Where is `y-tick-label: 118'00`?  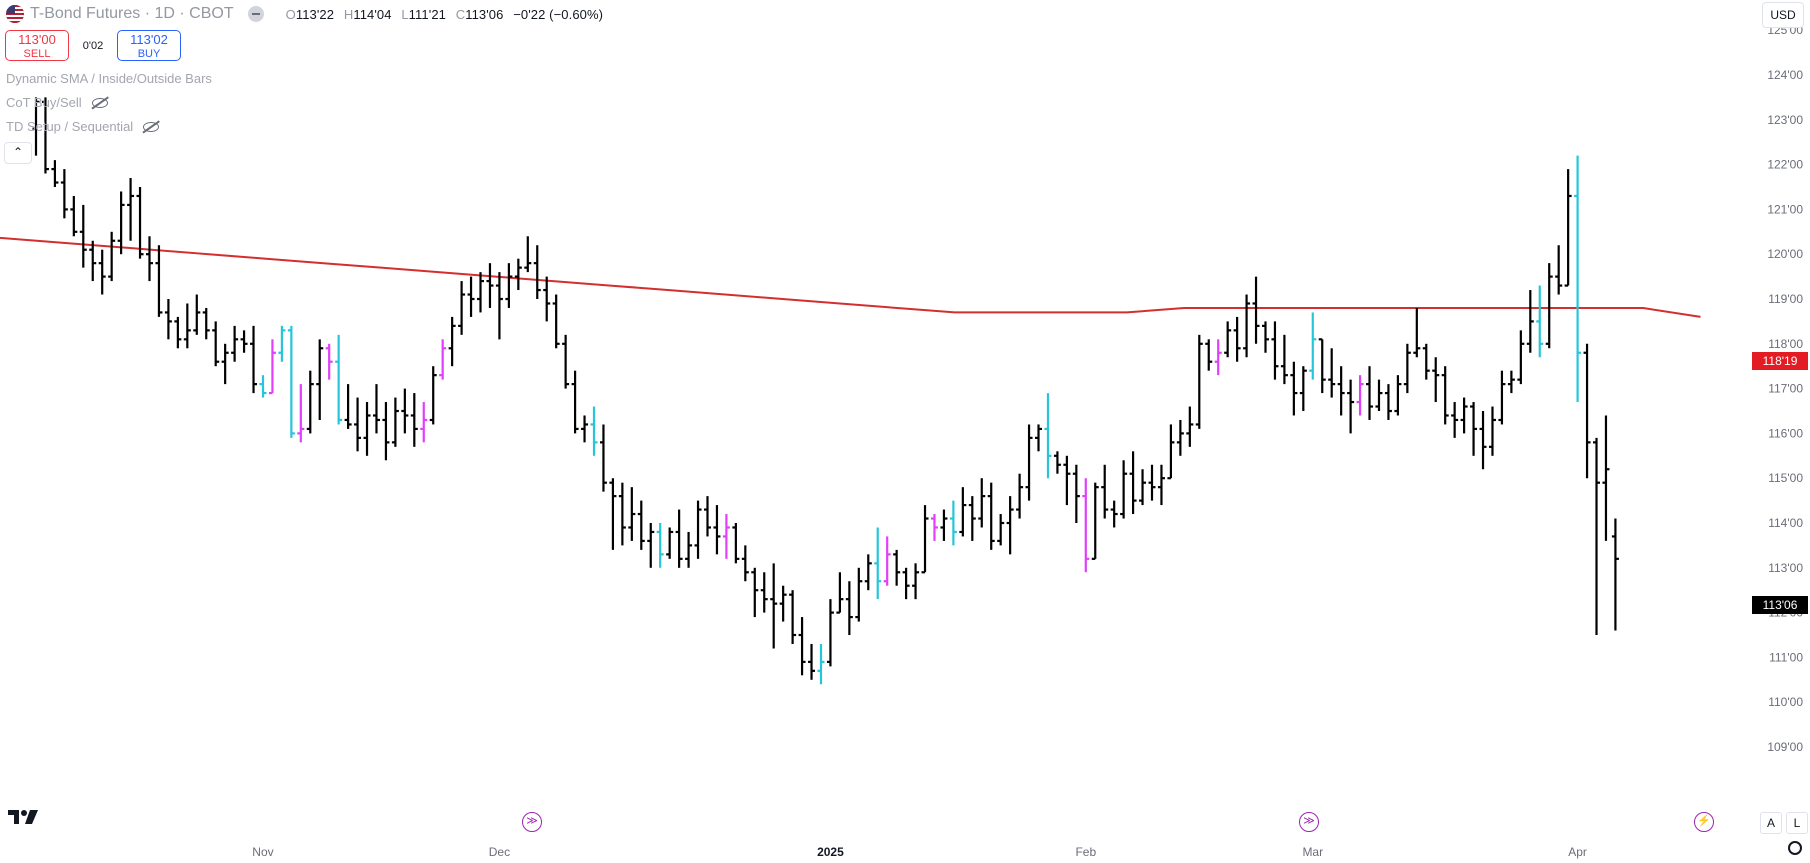 y-tick-label: 118'00 is located at coordinates (1785, 344).